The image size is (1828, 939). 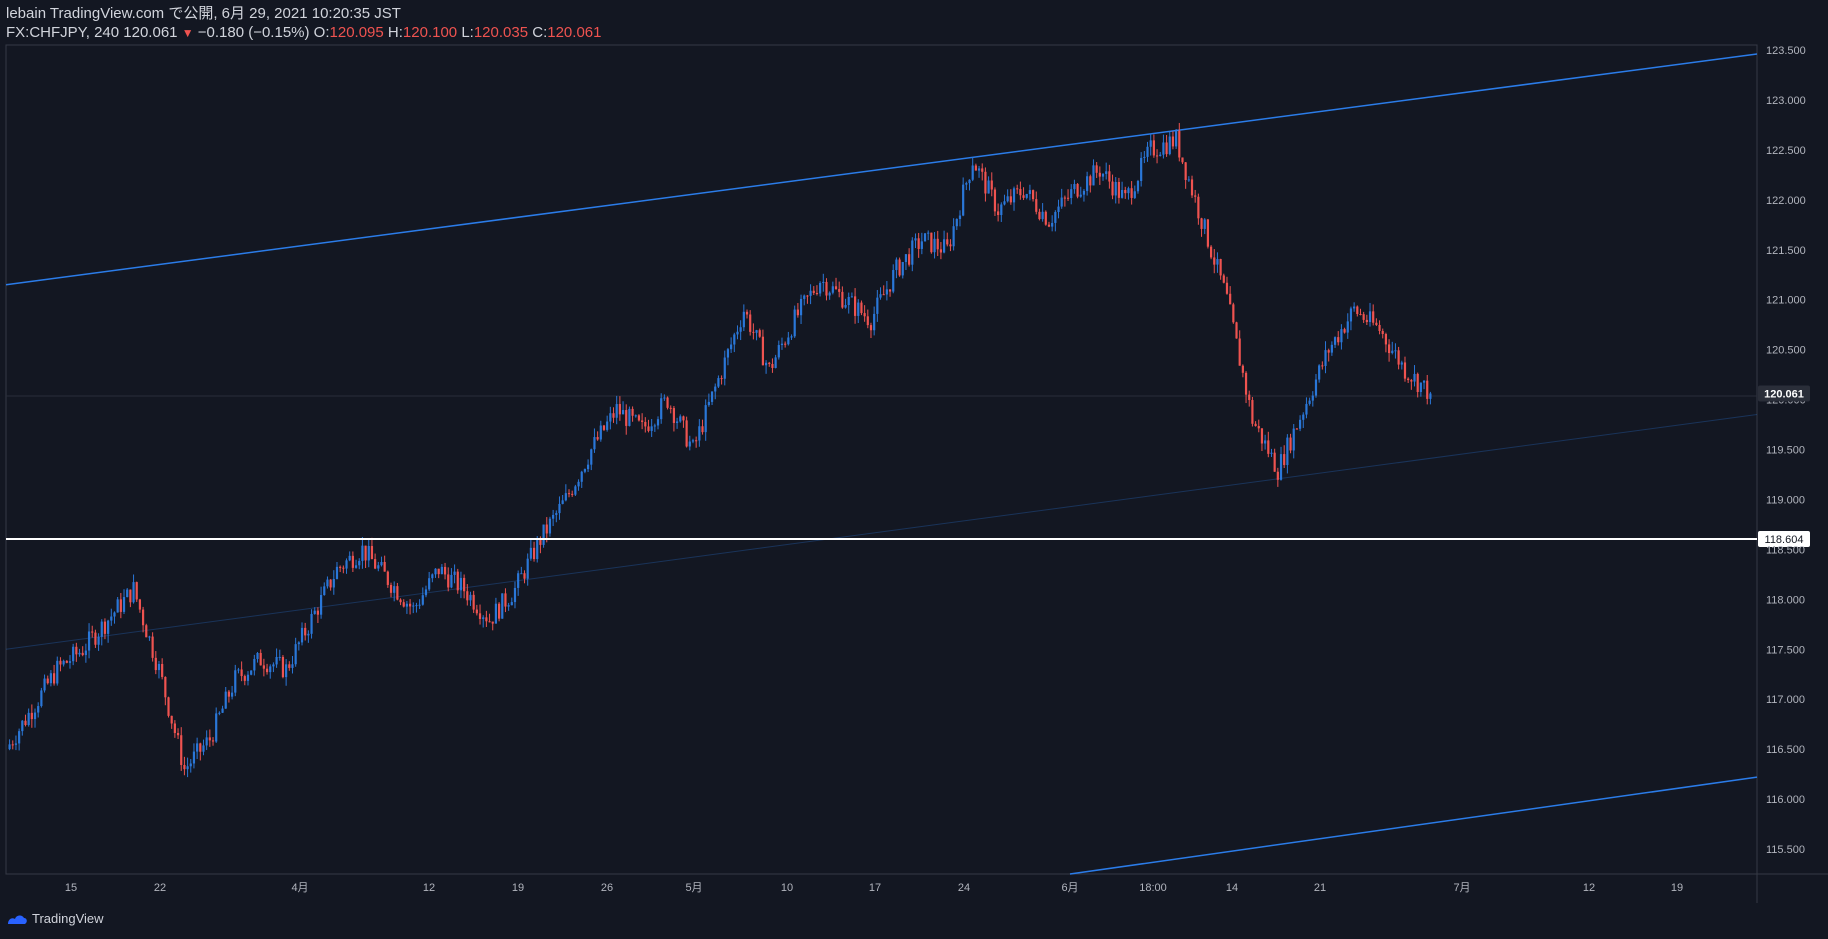 What do you see at coordinates (501, 32) in the screenshot?
I see `low-value: 120.035` at bounding box center [501, 32].